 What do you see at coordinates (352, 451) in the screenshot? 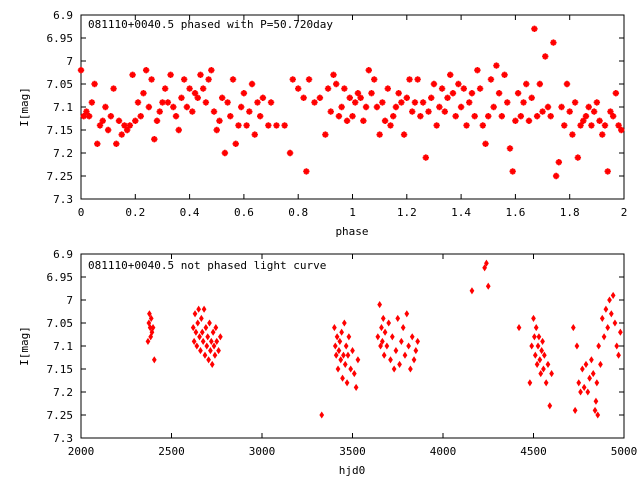
I see `unphased-x-tick-label: 3500` at bounding box center [352, 451].